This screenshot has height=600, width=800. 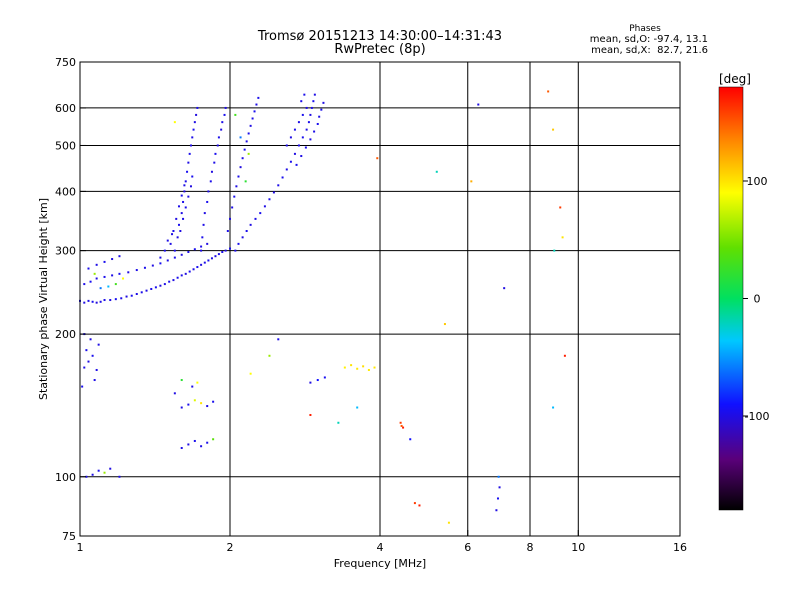 I want to click on y-tick-label: 200, so click(x=65, y=334).